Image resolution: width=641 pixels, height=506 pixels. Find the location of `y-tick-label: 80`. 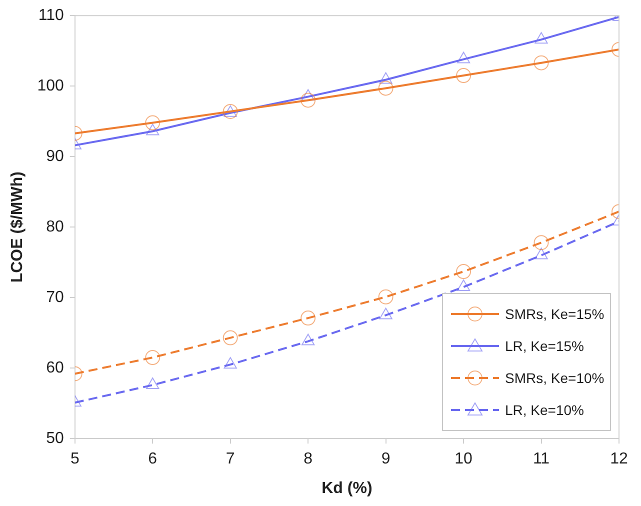

y-tick-label: 80 is located at coordinates (55, 227).